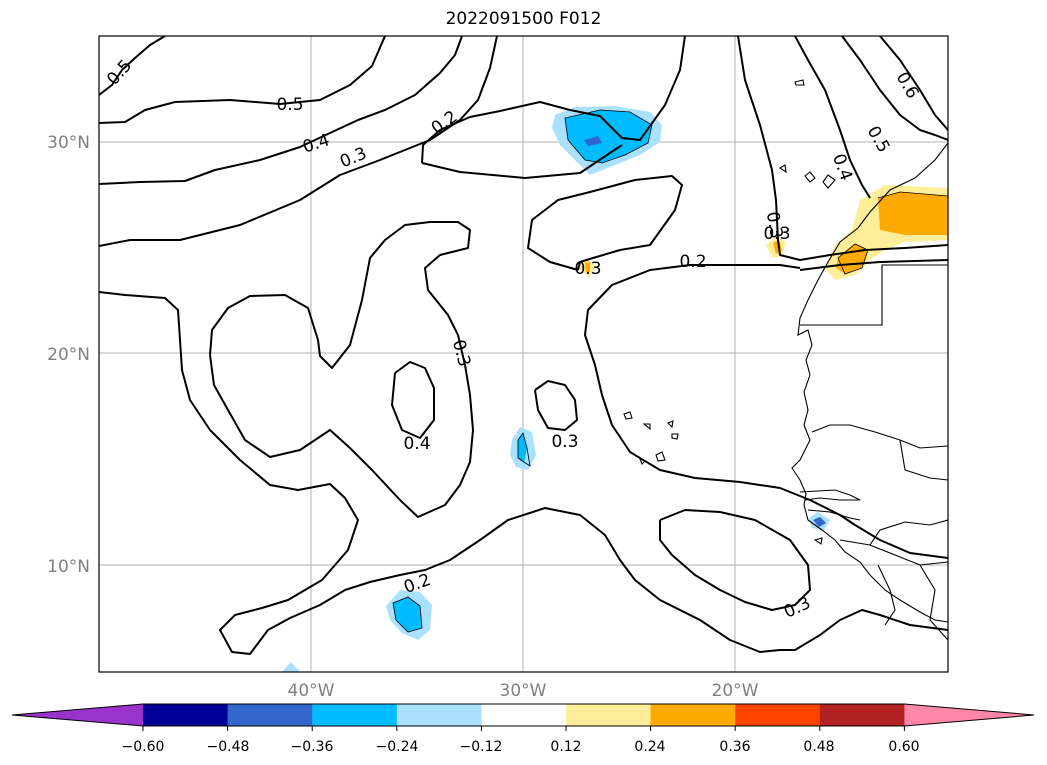 The width and height of the screenshot is (1047, 765). What do you see at coordinates (143, 747) in the screenshot?
I see `colorbar-tick: −0.60` at bounding box center [143, 747].